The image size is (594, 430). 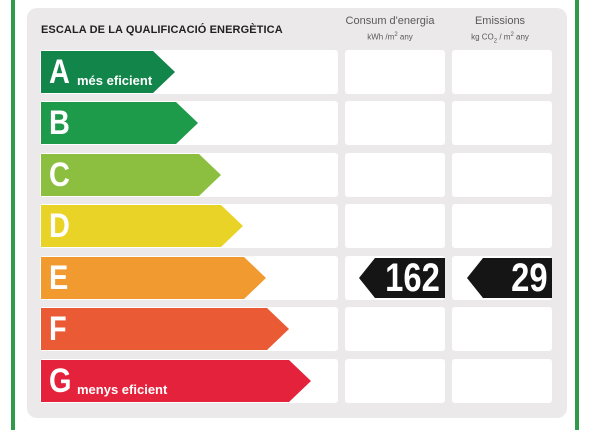 I want to click on energy-cell-a, so click(x=395, y=72).